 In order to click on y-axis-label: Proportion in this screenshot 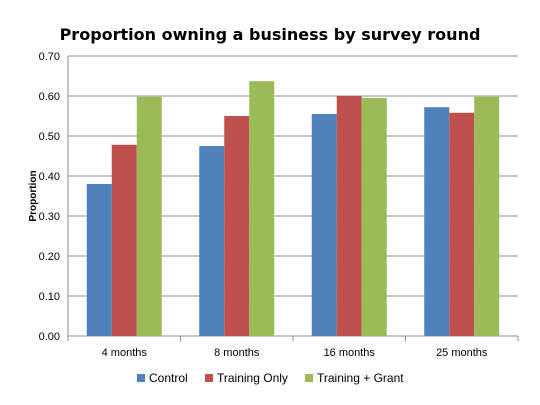, I will do `click(33, 195)`.